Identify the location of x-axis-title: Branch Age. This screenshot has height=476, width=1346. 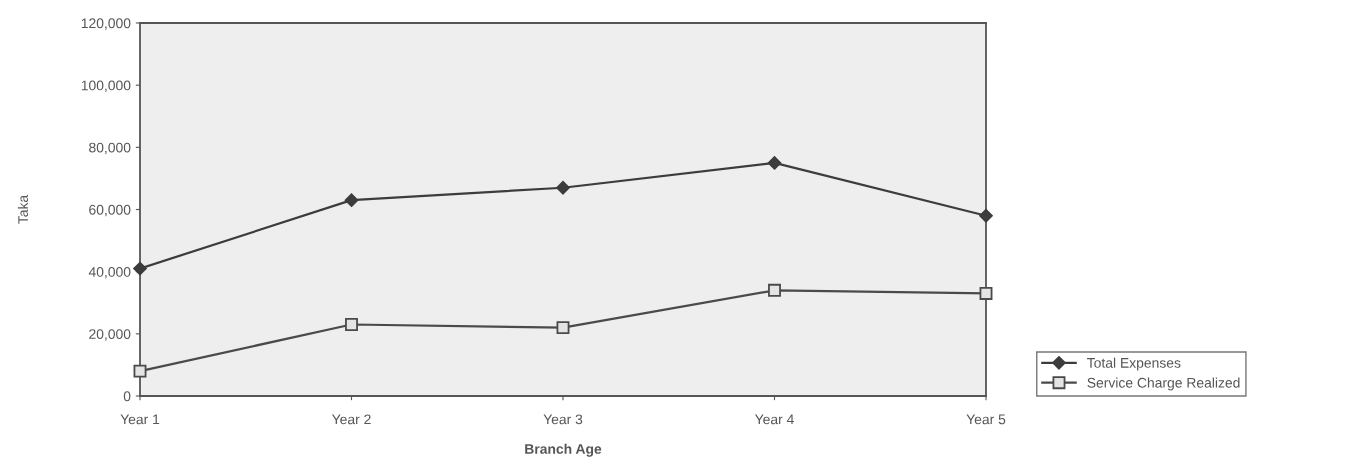
(563, 450).